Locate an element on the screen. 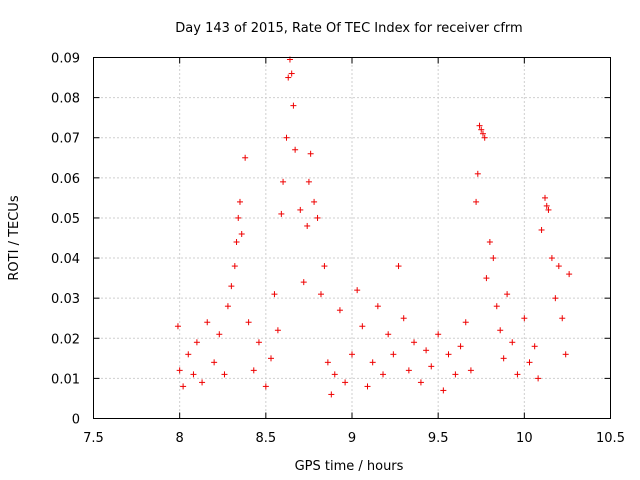 The image size is (640, 480). y-tick-label: 0.05 is located at coordinates (65, 219).